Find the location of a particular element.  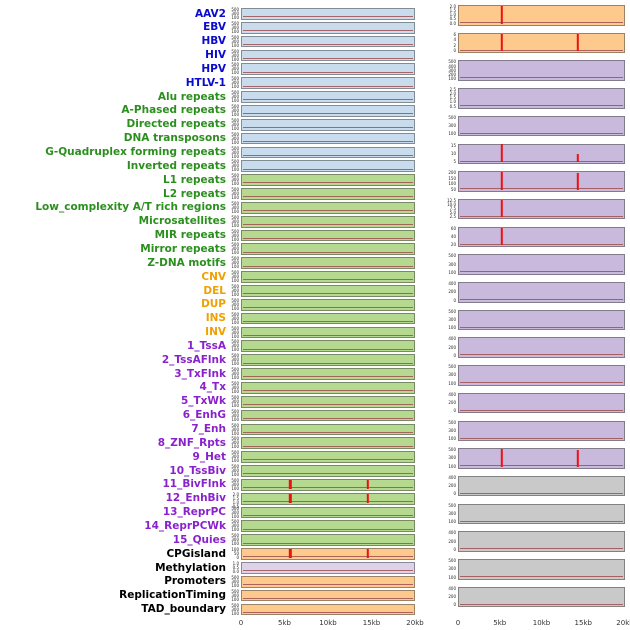

x-tick-label-left-4: 20kb is located at coordinates (415, 622).